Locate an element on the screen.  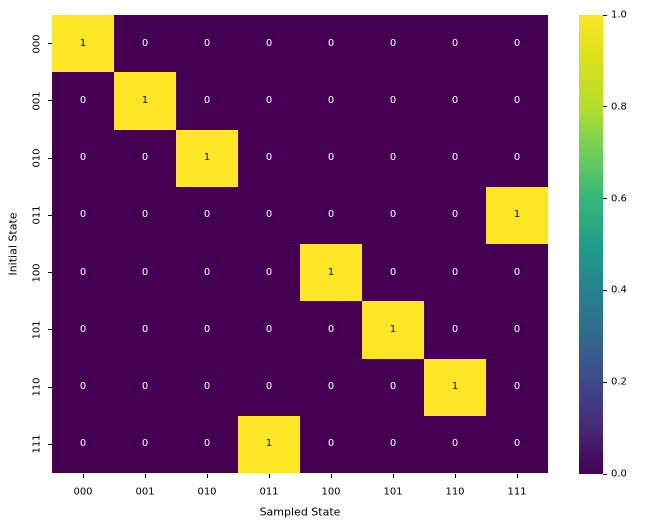
y-tick-label: 010 is located at coordinates (37, 158).